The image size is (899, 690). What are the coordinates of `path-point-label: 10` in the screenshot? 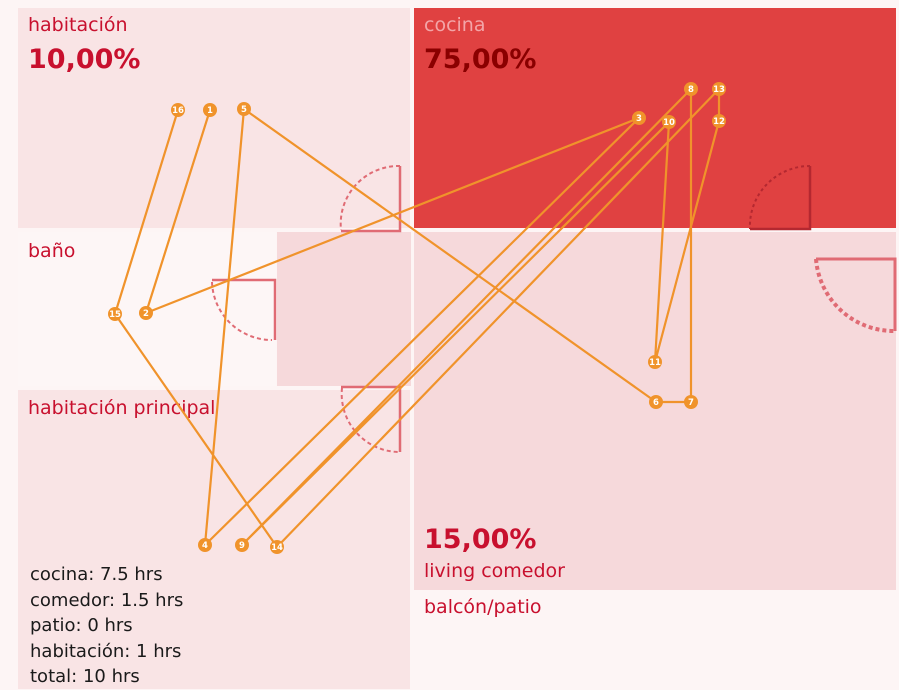 It's located at (669, 123).